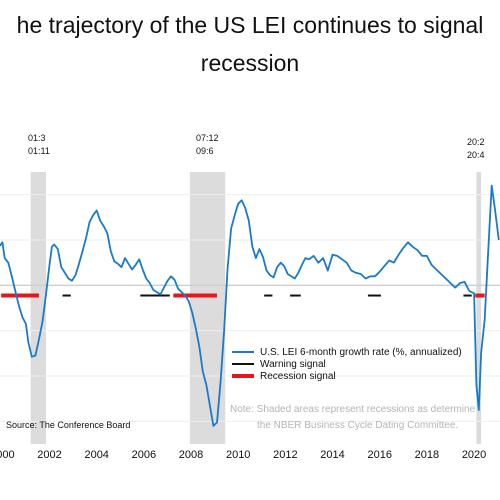 The width and height of the screenshot is (500, 500). I want to click on recession-start-label: 20:2, so click(476, 142).